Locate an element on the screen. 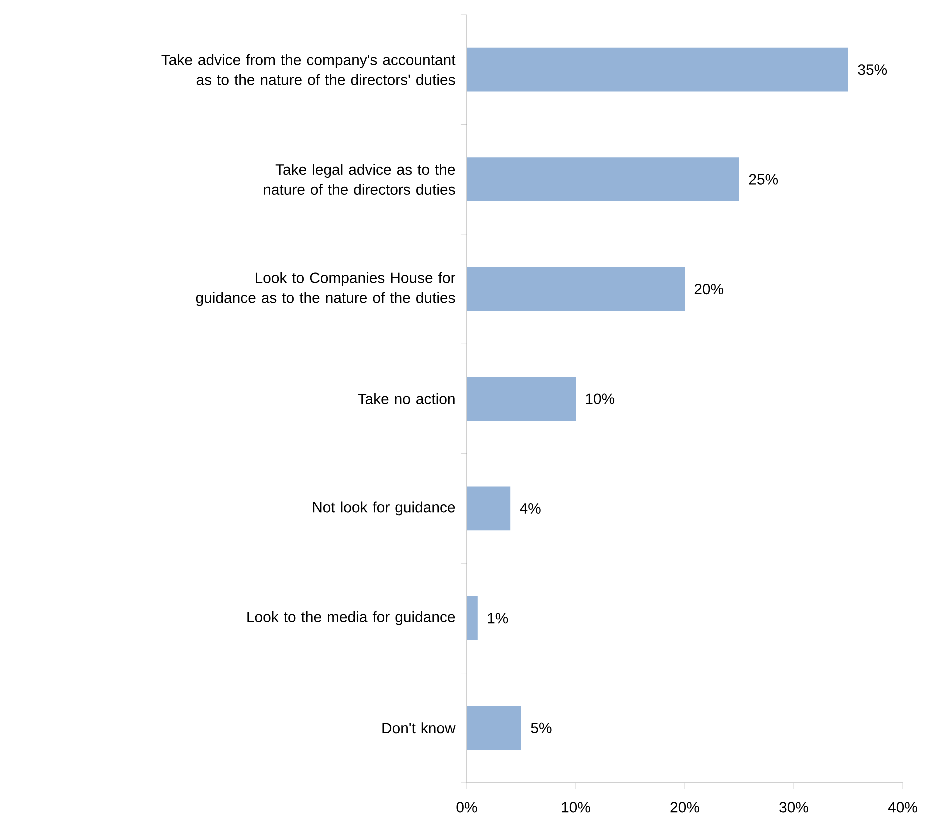 This screenshot has width=930, height=838. y-tick-label: Take advice from the company's accountant as to the nature of the directors' duties is located at coordinates (309, 70).